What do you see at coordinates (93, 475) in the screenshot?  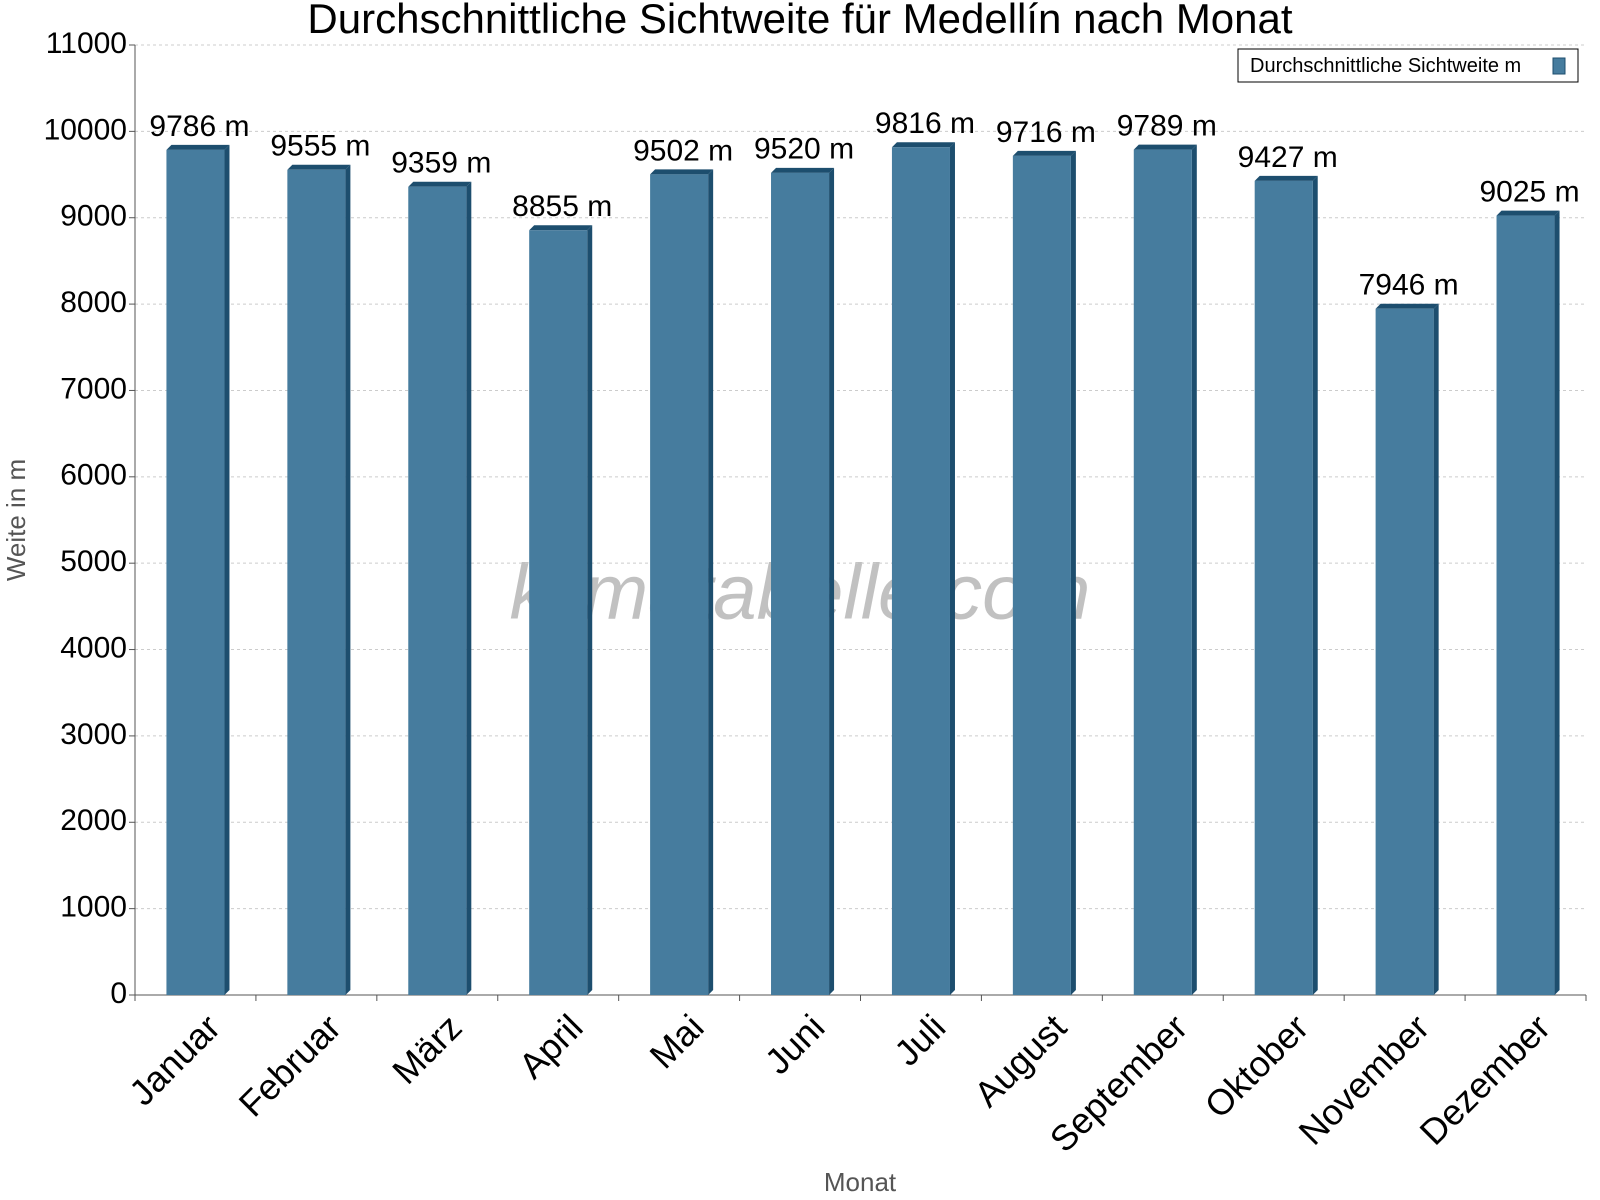 I see `y-tick-label: 6000` at bounding box center [93, 475].